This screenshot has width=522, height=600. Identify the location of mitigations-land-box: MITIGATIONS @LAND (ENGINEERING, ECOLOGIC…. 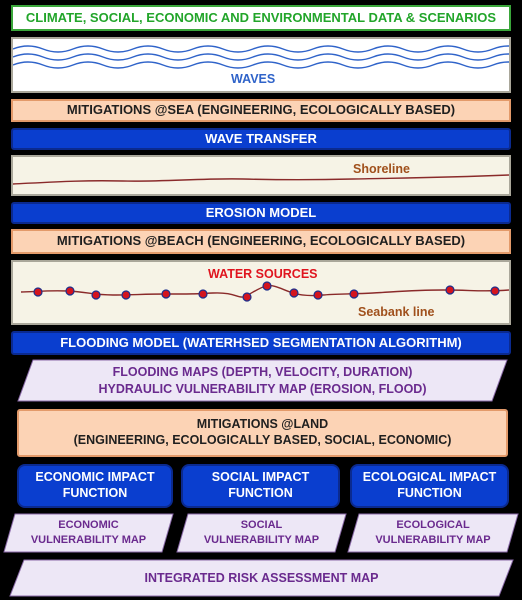
(262, 433).